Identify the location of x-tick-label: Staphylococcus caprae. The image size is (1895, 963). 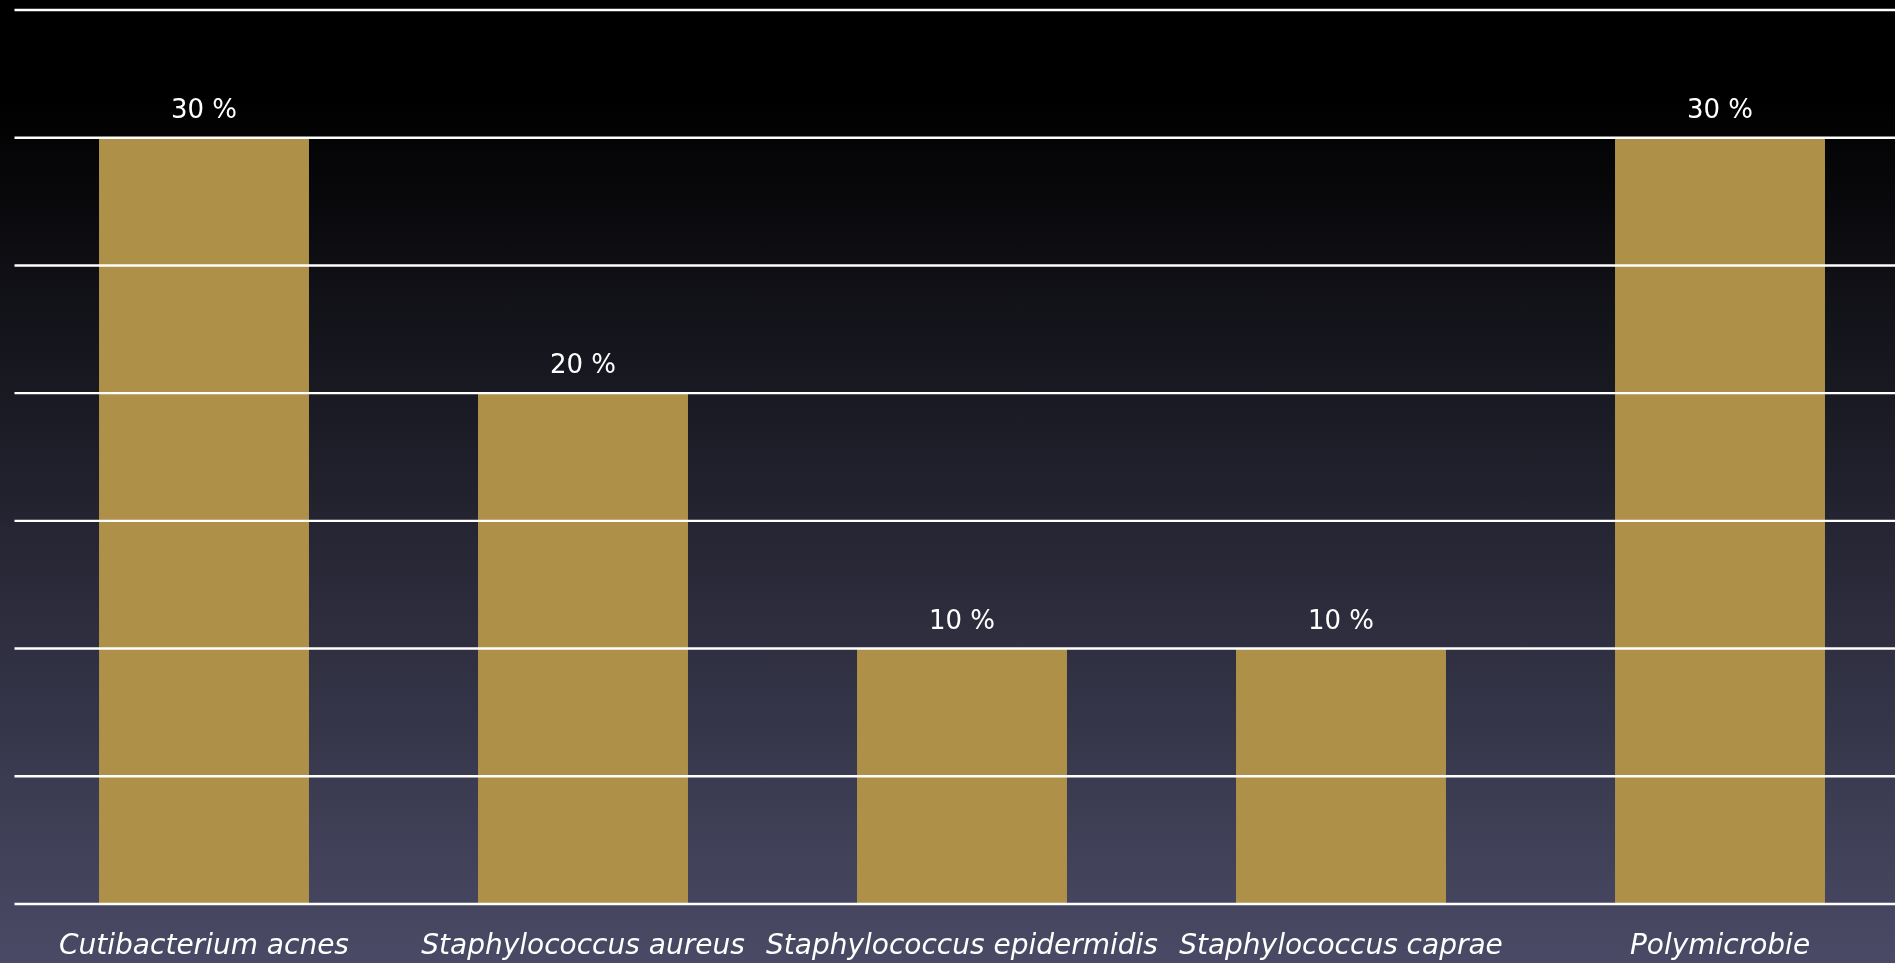
(1341, 944).